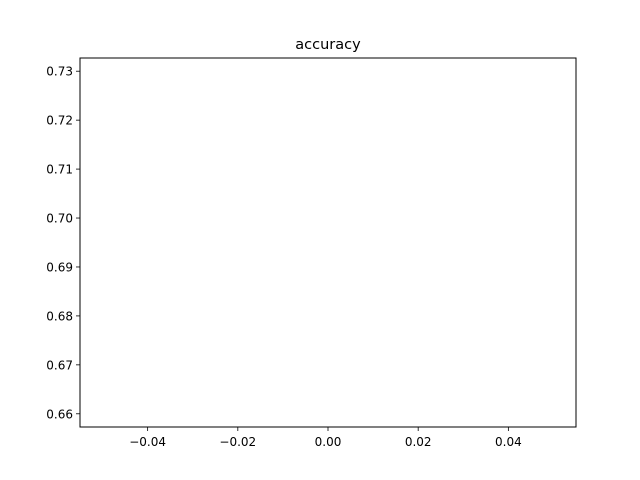 The image size is (640, 480). I want to click on y-tick-label: 0.70, so click(59, 219).